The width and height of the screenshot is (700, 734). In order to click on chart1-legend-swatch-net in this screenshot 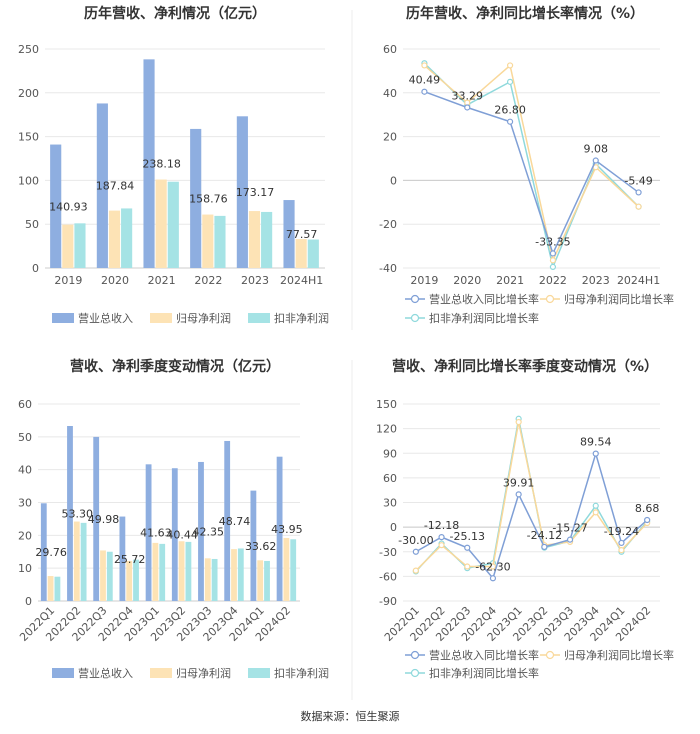, I will do `click(161, 318)`.